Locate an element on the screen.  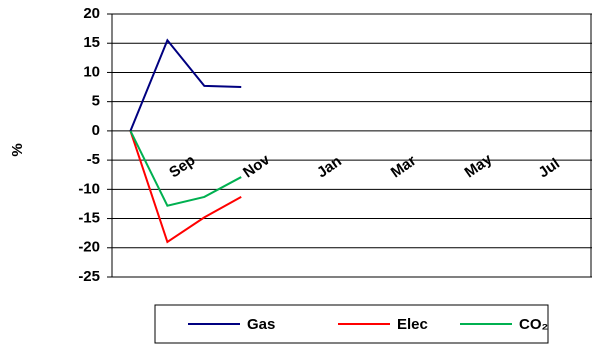
legend-label: CO₂ is located at coordinates (533, 324).